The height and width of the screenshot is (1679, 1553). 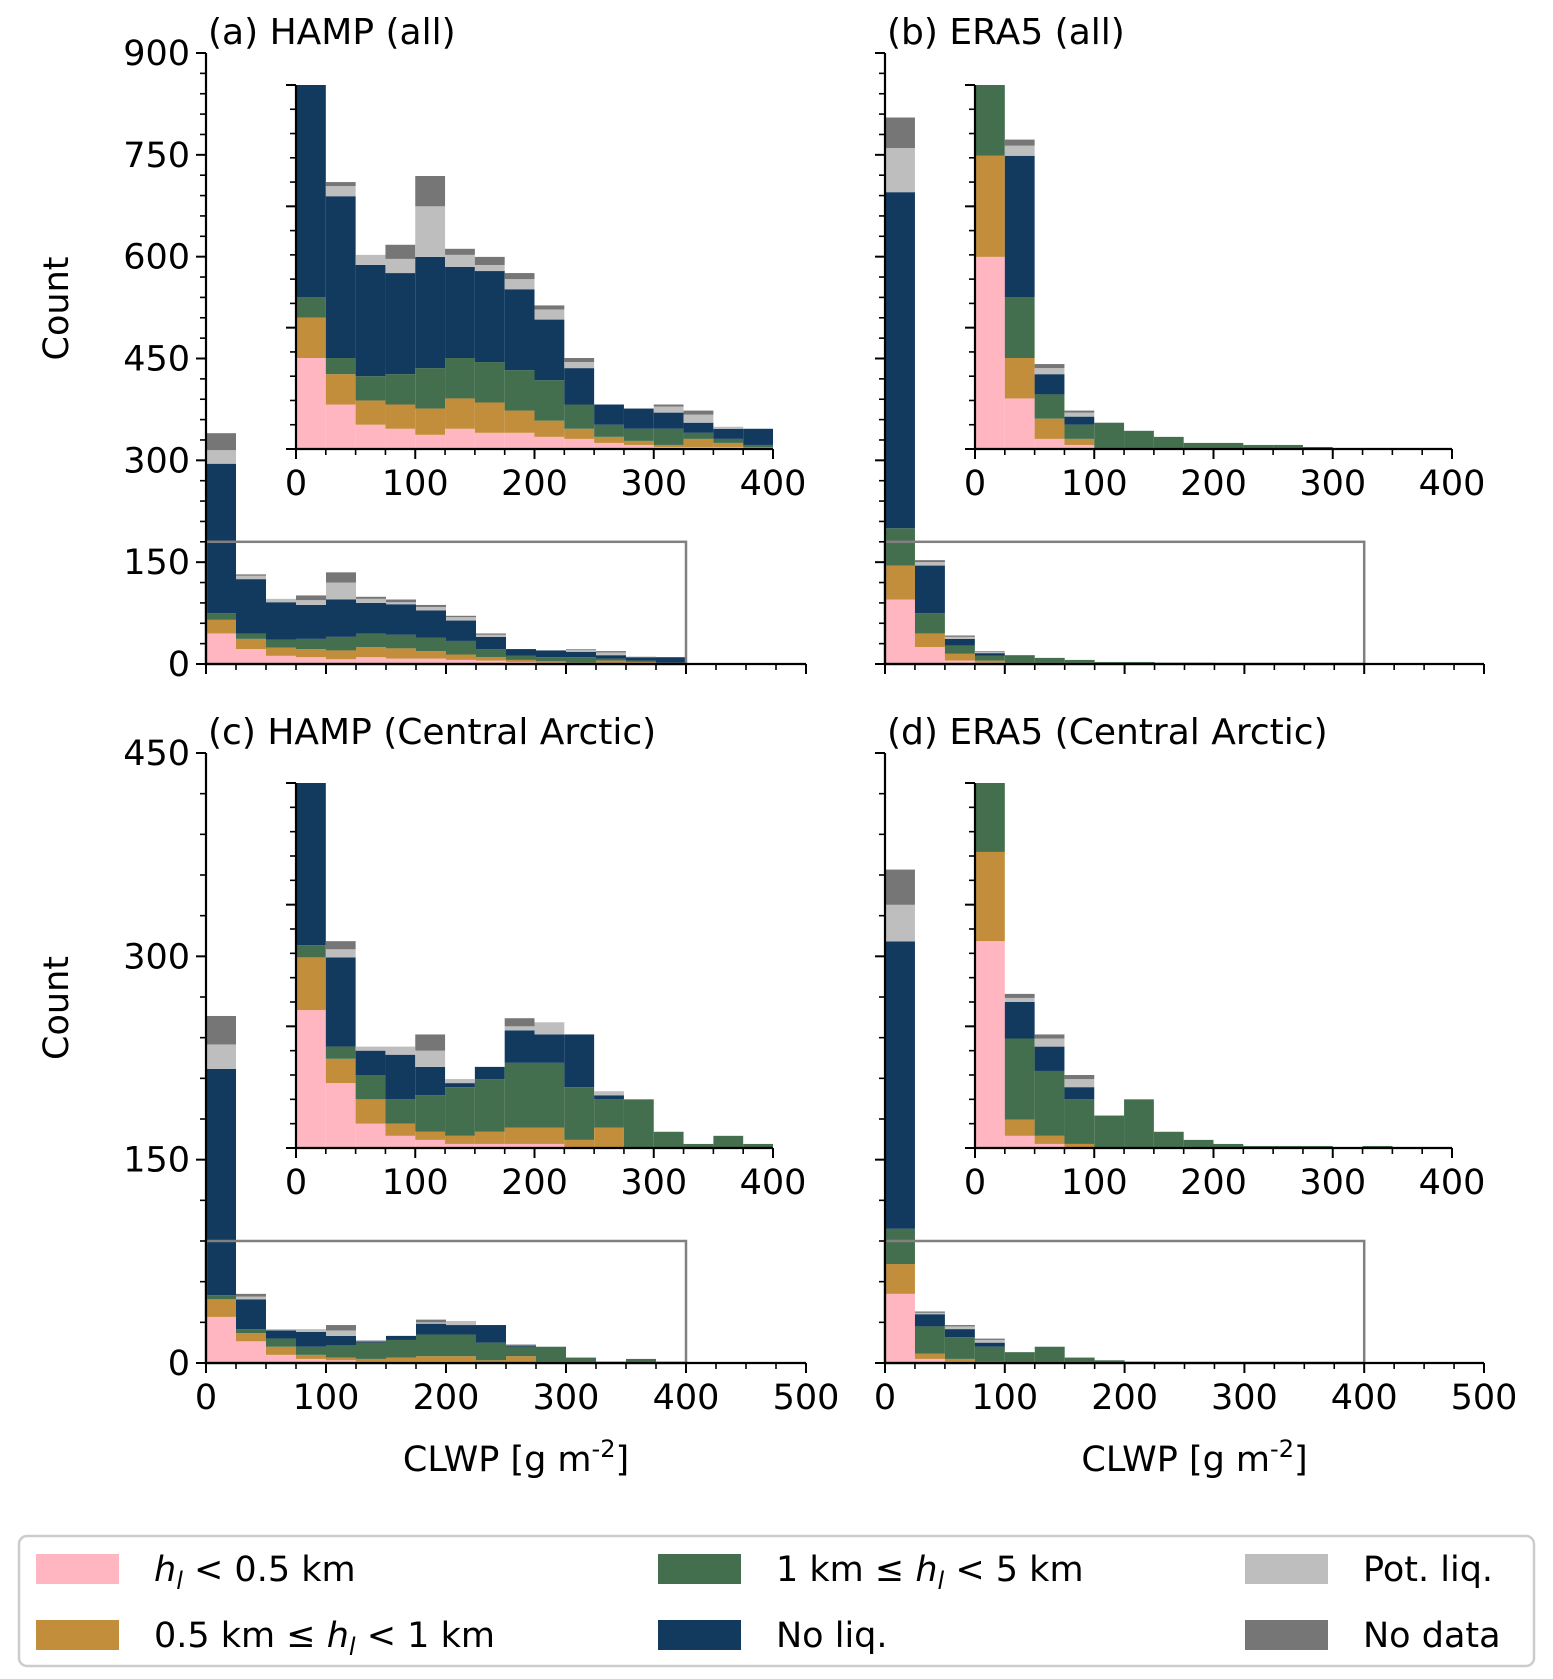 I want to click on inset-bar-p0-b7-s3, so click(x=519, y=330).